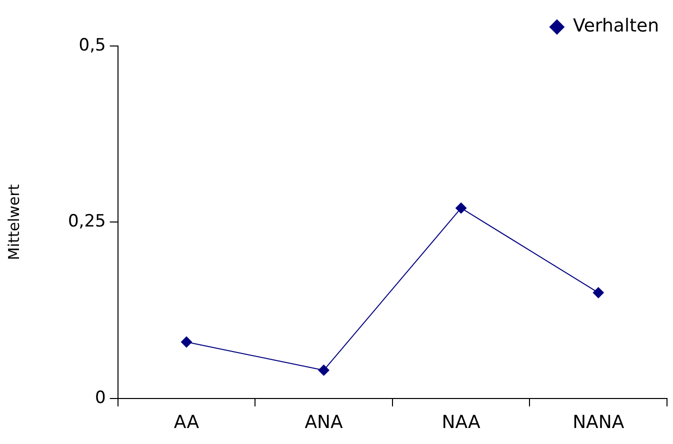 Image resolution: width=673 pixels, height=444 pixels. Describe the element at coordinates (462, 422) in the screenshot. I see `x-tick-label: NAA` at that location.